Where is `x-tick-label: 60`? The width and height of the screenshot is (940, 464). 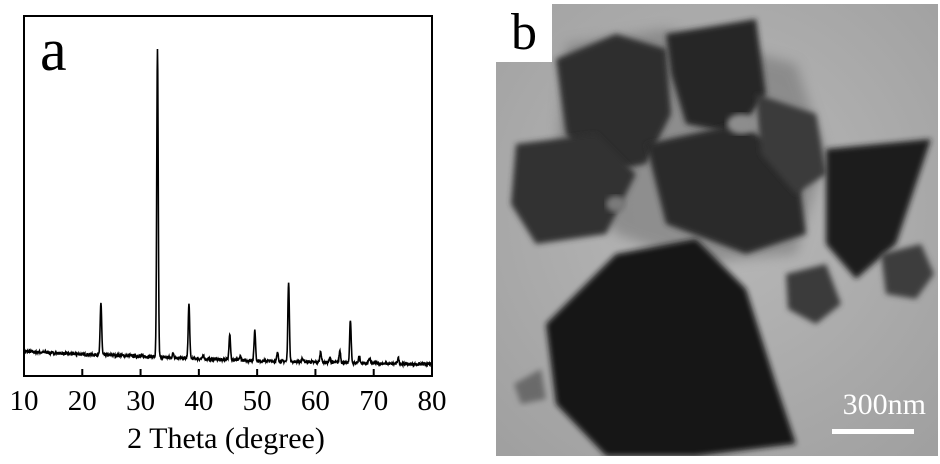
x-tick-label: 60 is located at coordinates (315, 401).